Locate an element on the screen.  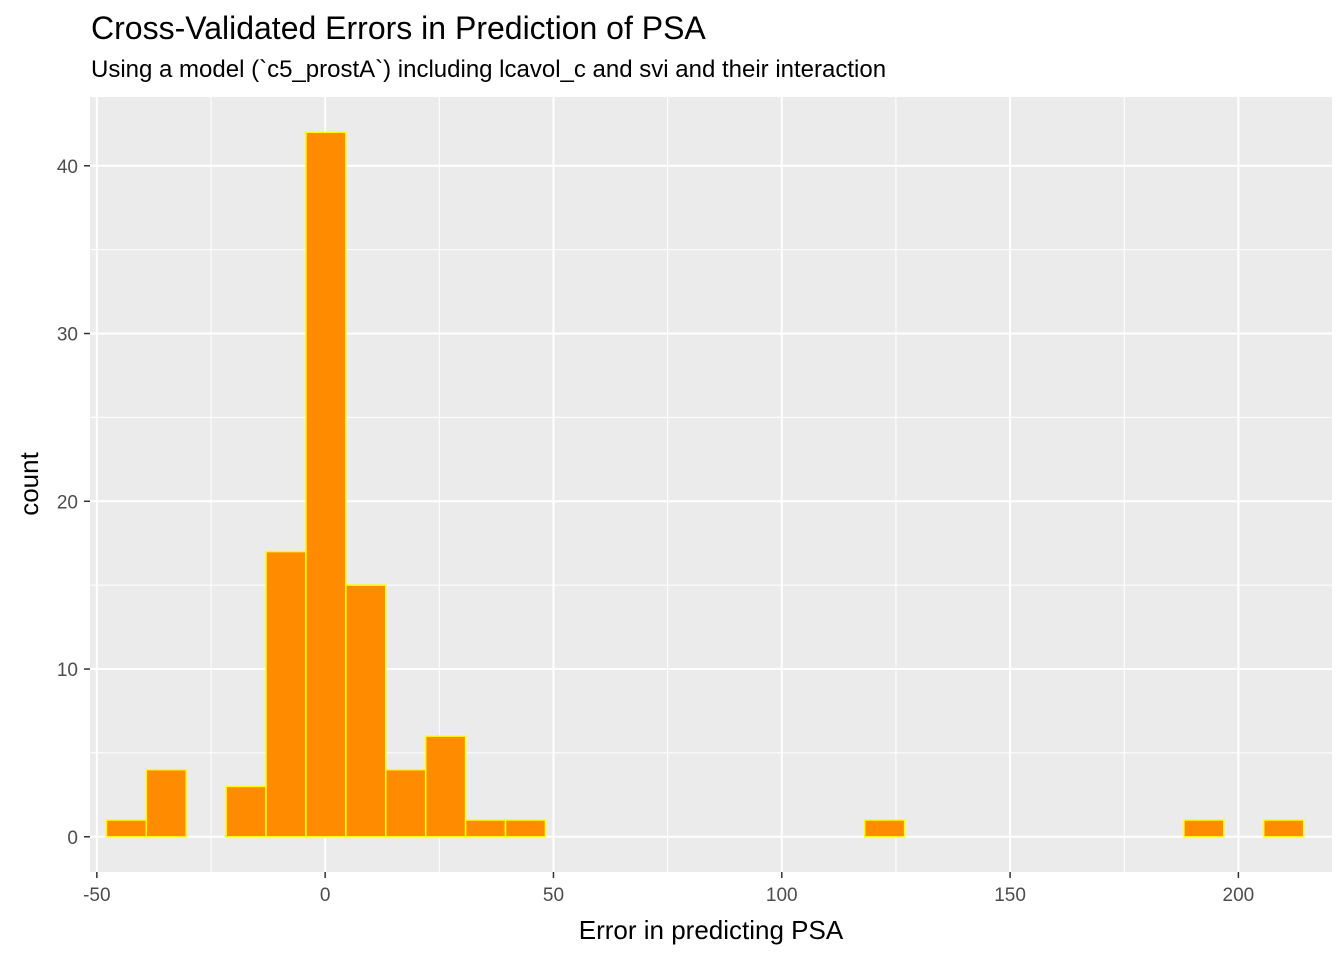
x-axis-title: Error in predicting PSA is located at coordinates (711, 930).